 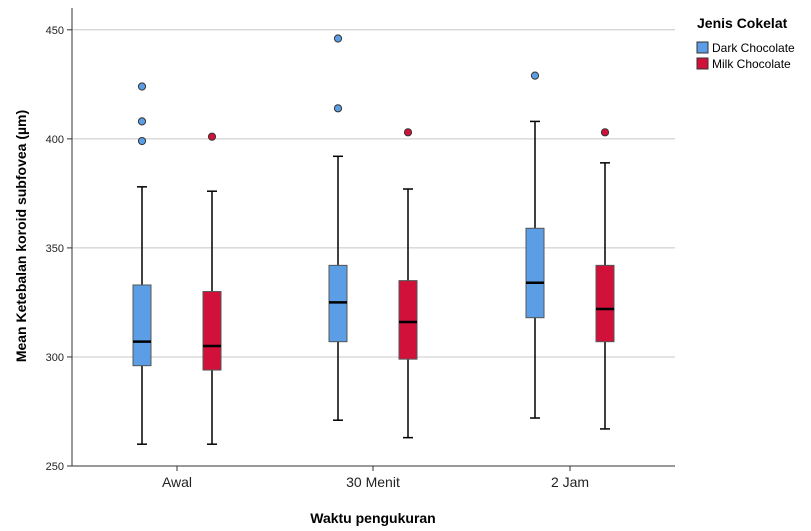 What do you see at coordinates (373, 518) in the screenshot?
I see `x-axis-title: Waktu pengukuran` at bounding box center [373, 518].